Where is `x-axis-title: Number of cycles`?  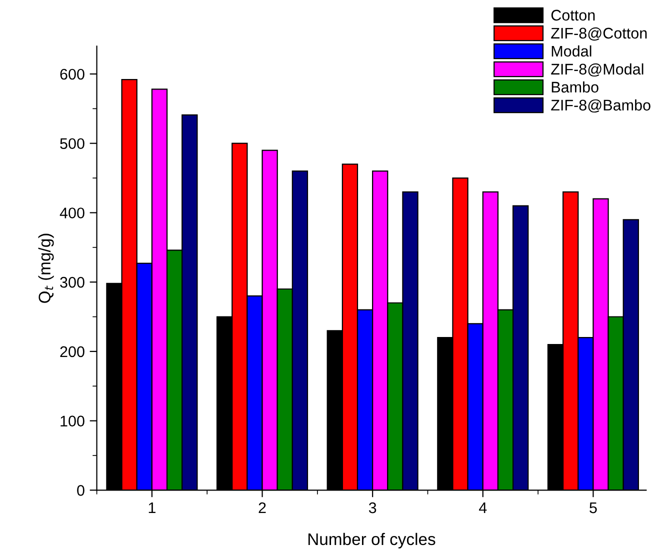 x-axis-title: Number of cycles is located at coordinates (372, 540).